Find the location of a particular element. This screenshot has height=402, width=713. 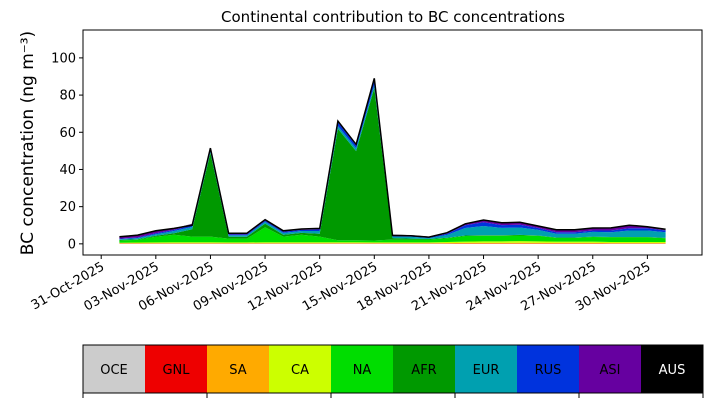

y-tick-label: 100 is located at coordinates (63, 58).